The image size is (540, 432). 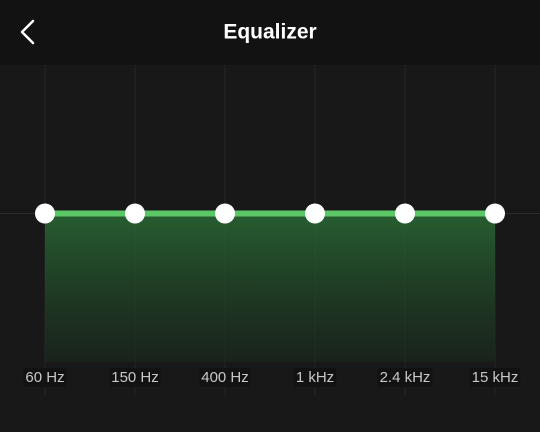 I want to click on back-button, so click(x=27, y=32).